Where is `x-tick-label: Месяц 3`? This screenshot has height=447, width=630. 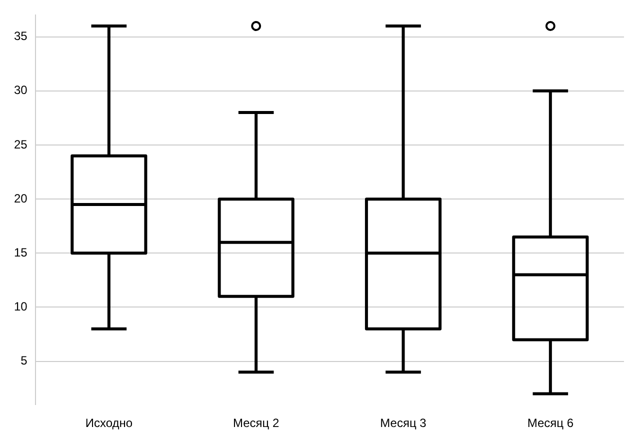 x-tick-label: Месяц 3 is located at coordinates (403, 423).